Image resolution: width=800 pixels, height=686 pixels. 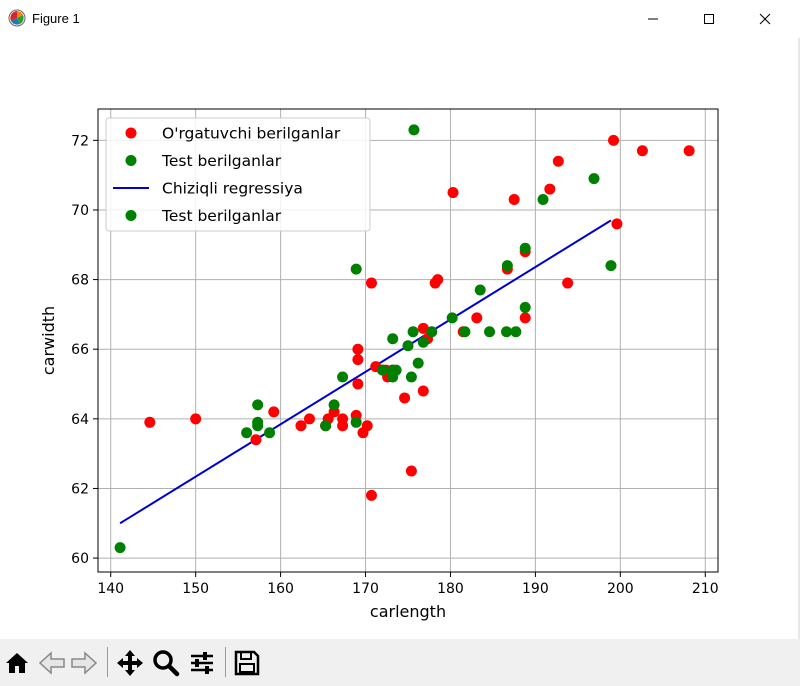 What do you see at coordinates (705, 589) in the screenshot?
I see `x-tick-label: 210` at bounding box center [705, 589].